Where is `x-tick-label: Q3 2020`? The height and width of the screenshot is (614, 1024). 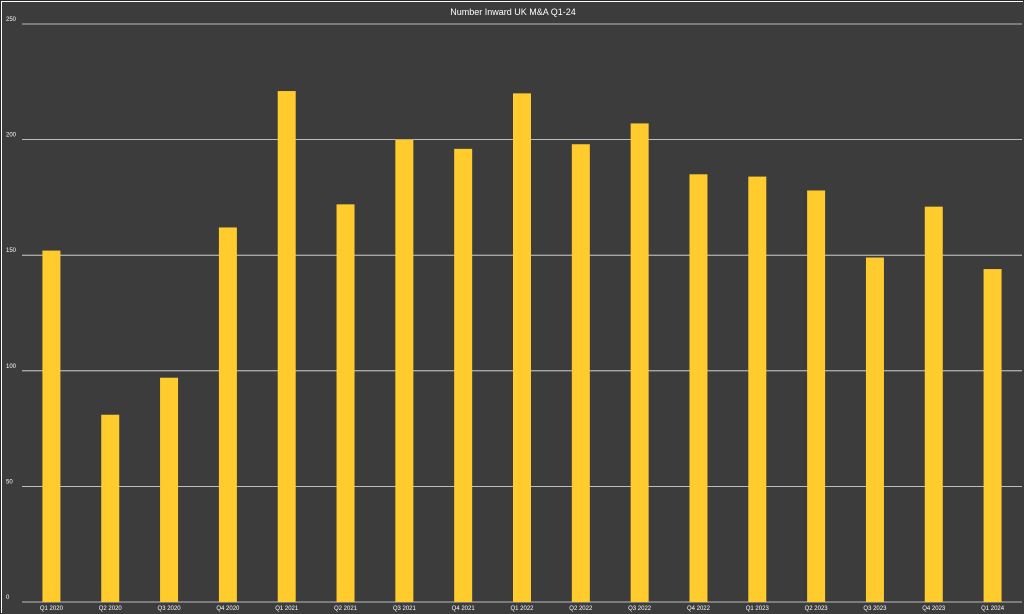
x-tick-label: Q3 2020 is located at coordinates (170, 609).